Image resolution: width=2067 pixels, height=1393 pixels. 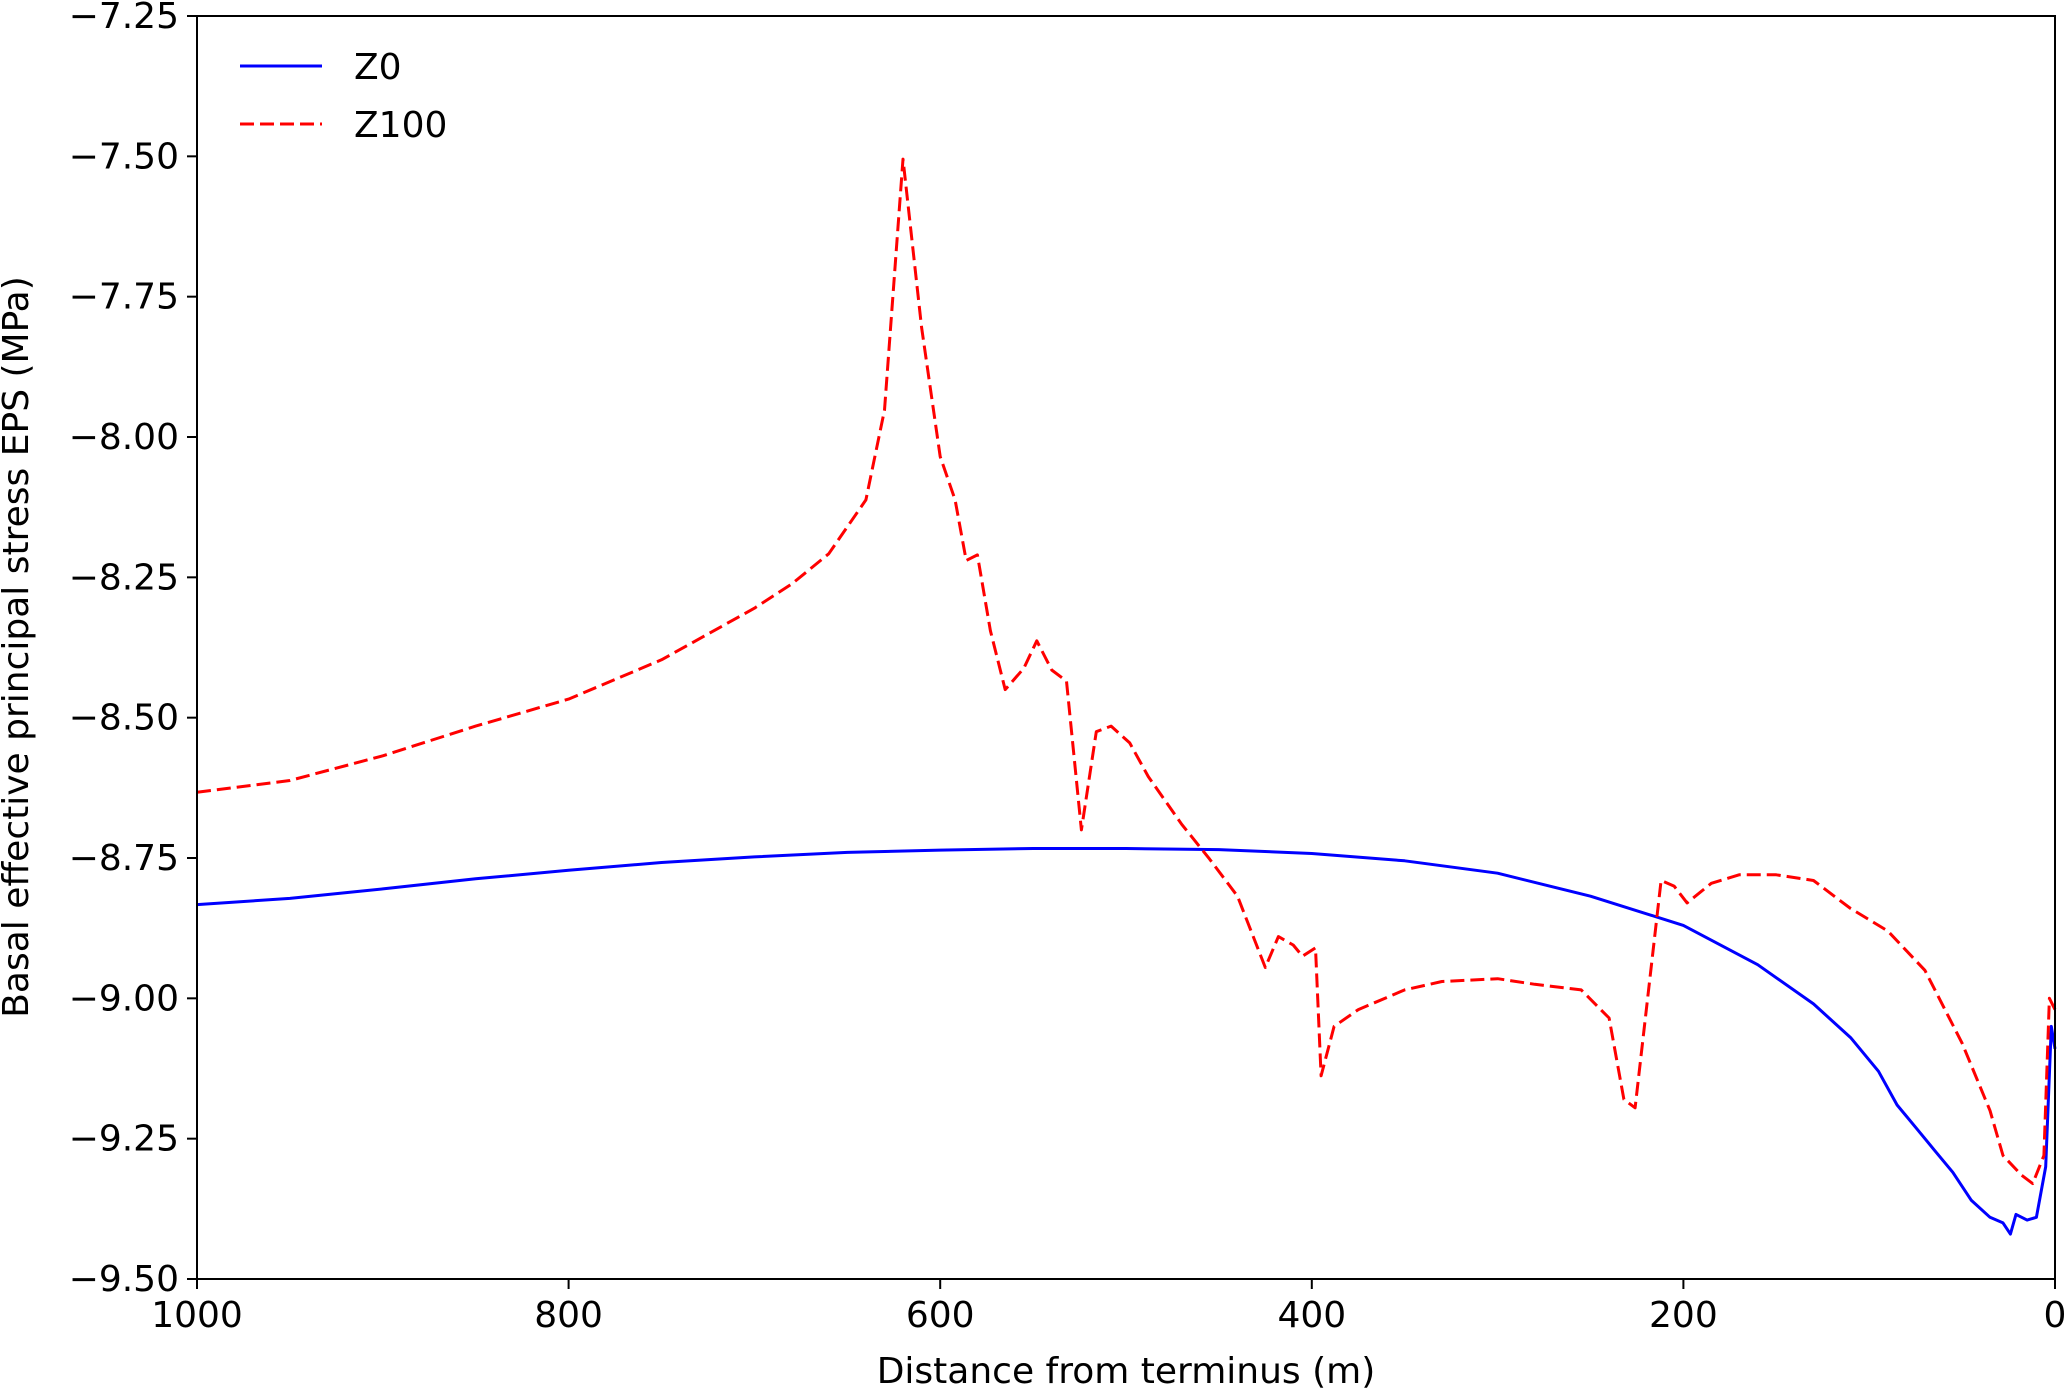 What do you see at coordinates (124, 18) in the screenshot?
I see `y-tick-label: −7.25` at bounding box center [124, 18].